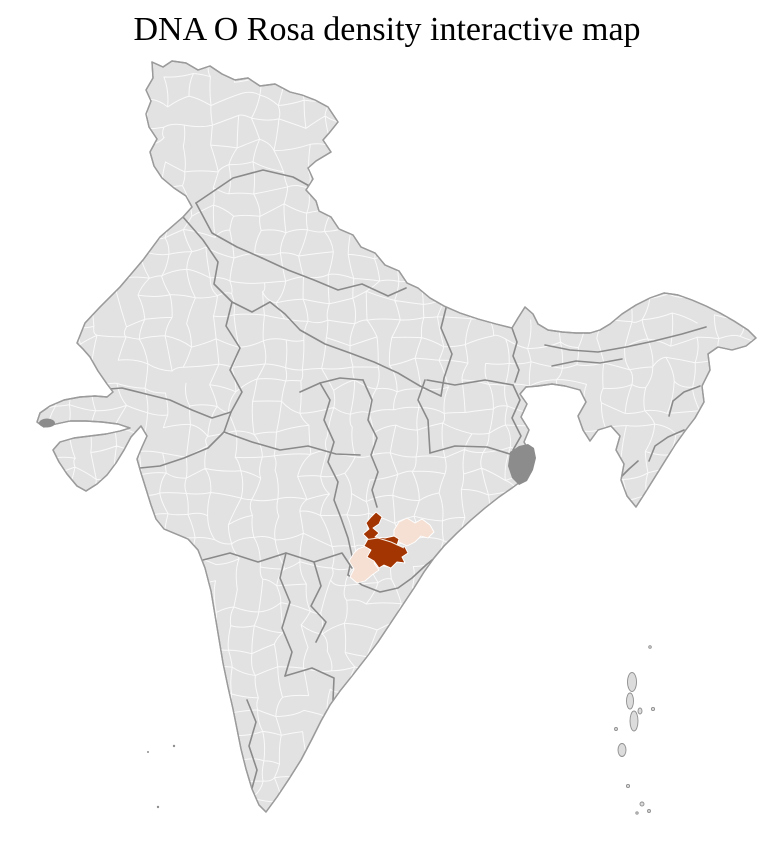 This screenshot has width=774, height=863. Describe the element at coordinates (47, 423) in the screenshot. I see `kutch-islet` at that location.